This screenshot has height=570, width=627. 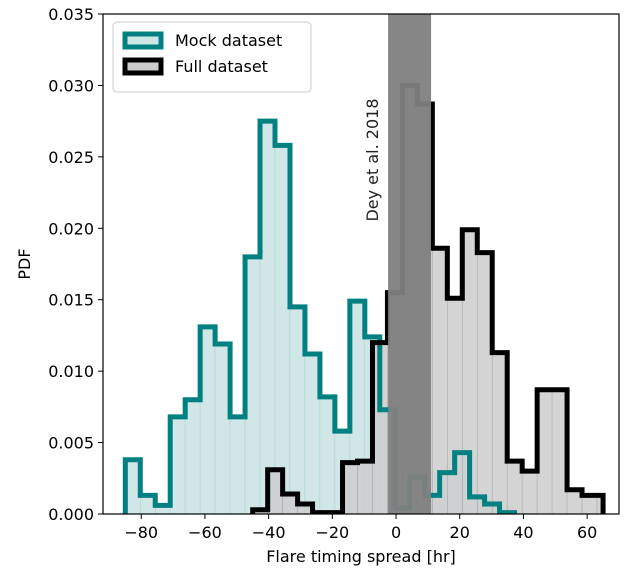 I want to click on legend: Mock dataset Full dataset, so click(x=212, y=57).